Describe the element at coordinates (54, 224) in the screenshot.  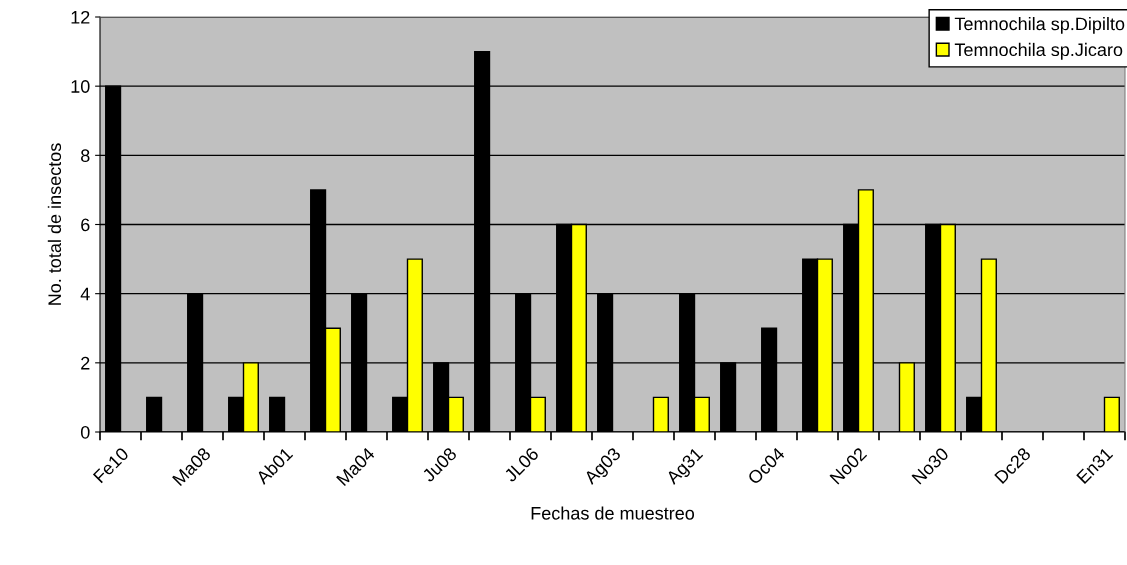
I see `y-axis-title: No. total de insectos` at that location.